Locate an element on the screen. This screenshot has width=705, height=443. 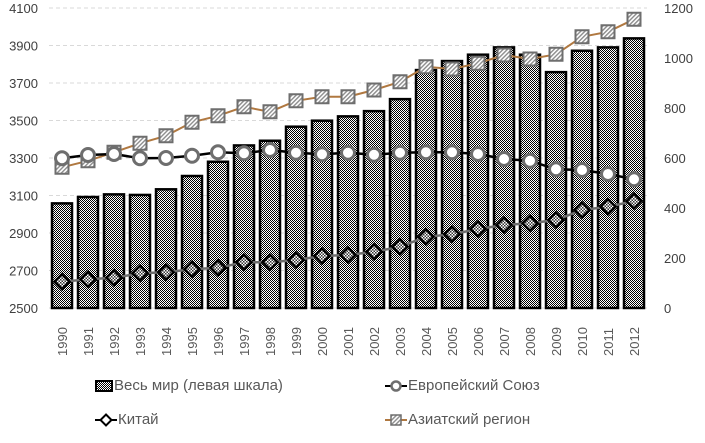
eu-marker-2012 is located at coordinates (634, 179).